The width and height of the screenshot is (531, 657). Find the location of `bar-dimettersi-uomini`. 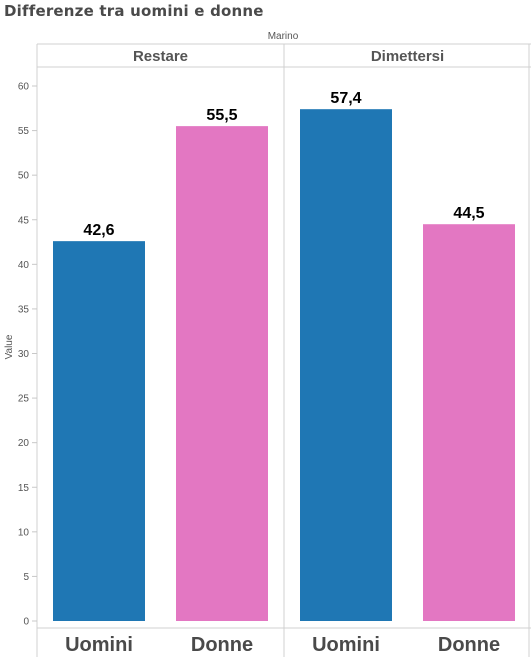

bar-dimettersi-uomini is located at coordinates (346, 365).